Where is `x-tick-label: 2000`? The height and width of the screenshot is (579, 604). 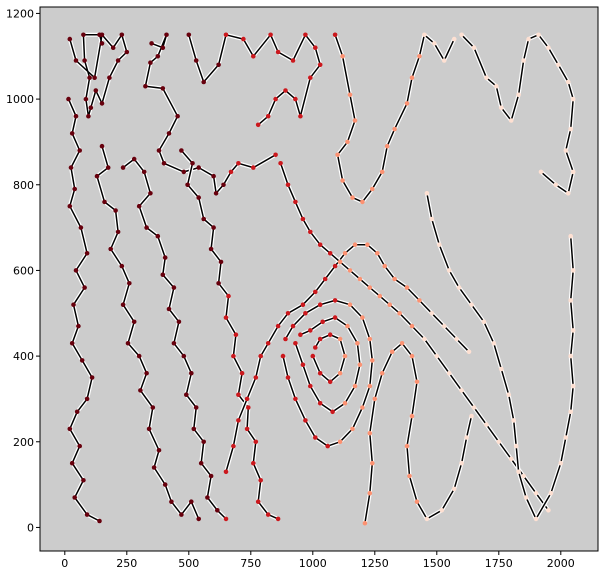 x-tick-label: 2000 is located at coordinates (561, 563).